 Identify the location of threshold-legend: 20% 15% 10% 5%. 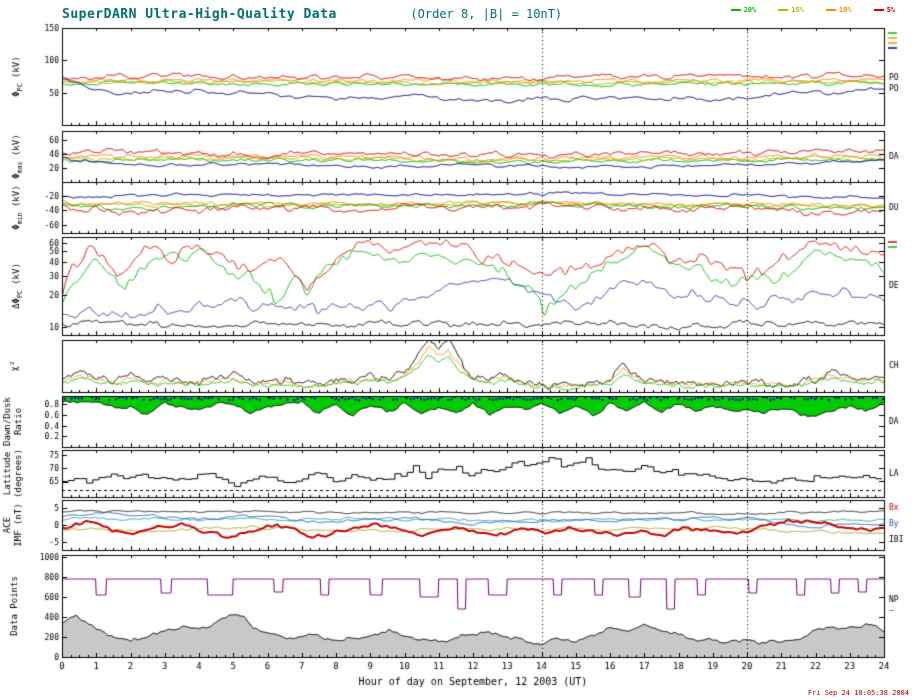
(812, 10).